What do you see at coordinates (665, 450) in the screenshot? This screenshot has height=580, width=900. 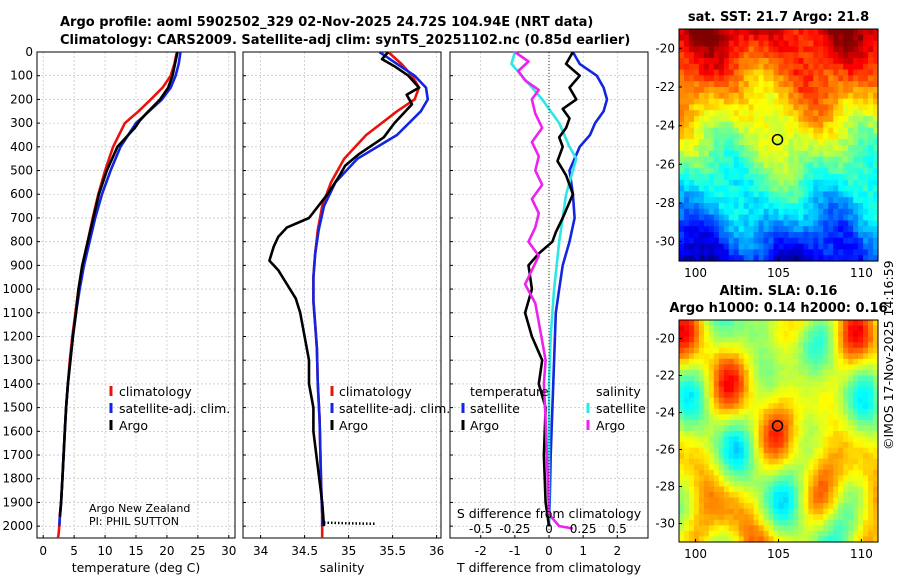 I see `y-tick-label: -26` at bounding box center [665, 450].